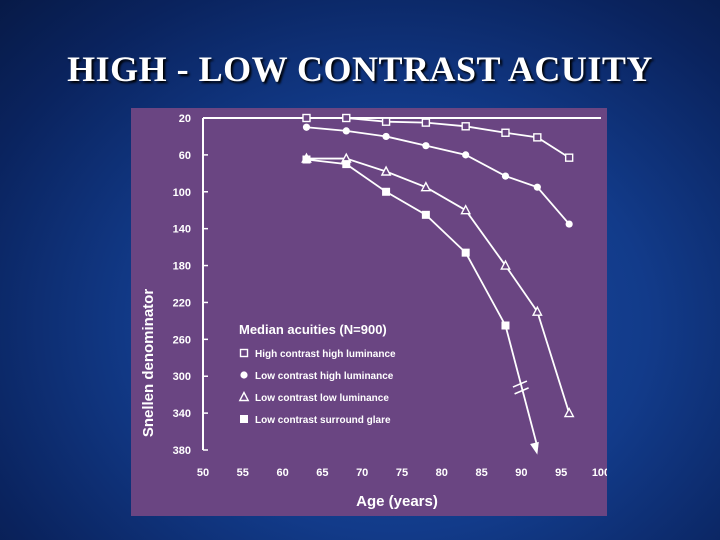  What do you see at coordinates (182, 193) in the screenshot?
I see `y-tick-label: 100` at bounding box center [182, 193].